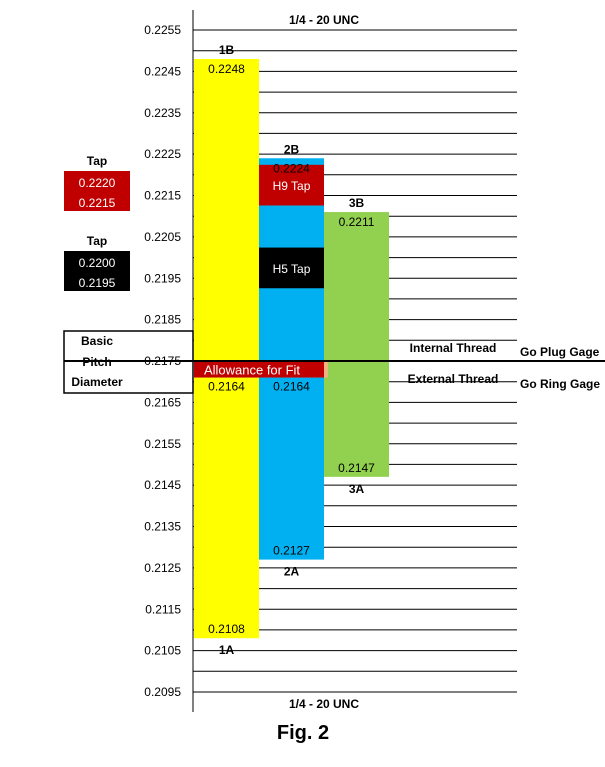  Describe the element at coordinates (97, 341) in the screenshot. I see `basic-pitch-label: Basic` at that location.